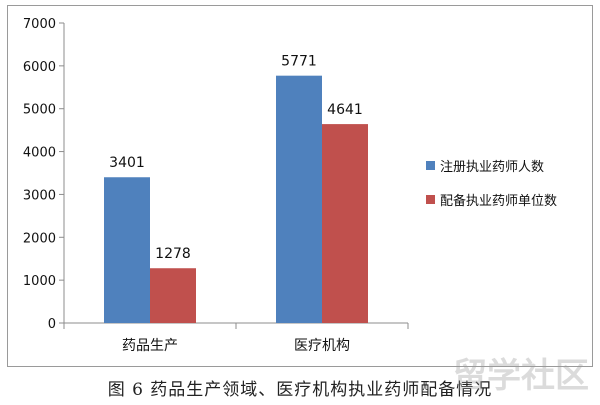 The width and height of the screenshot is (600, 405). I want to click on y-tick-label-1: 1000, so click(39, 281).